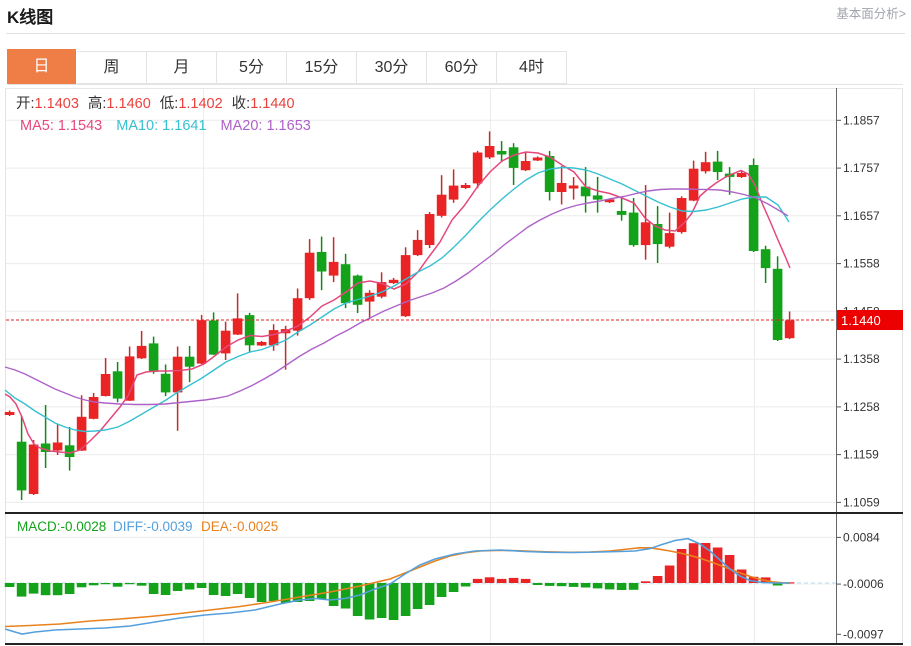 Image resolution: width=911 pixels, height=646 pixels. Describe the element at coordinates (861, 216) in the screenshot. I see `svg-text: 1.1657` at that location.